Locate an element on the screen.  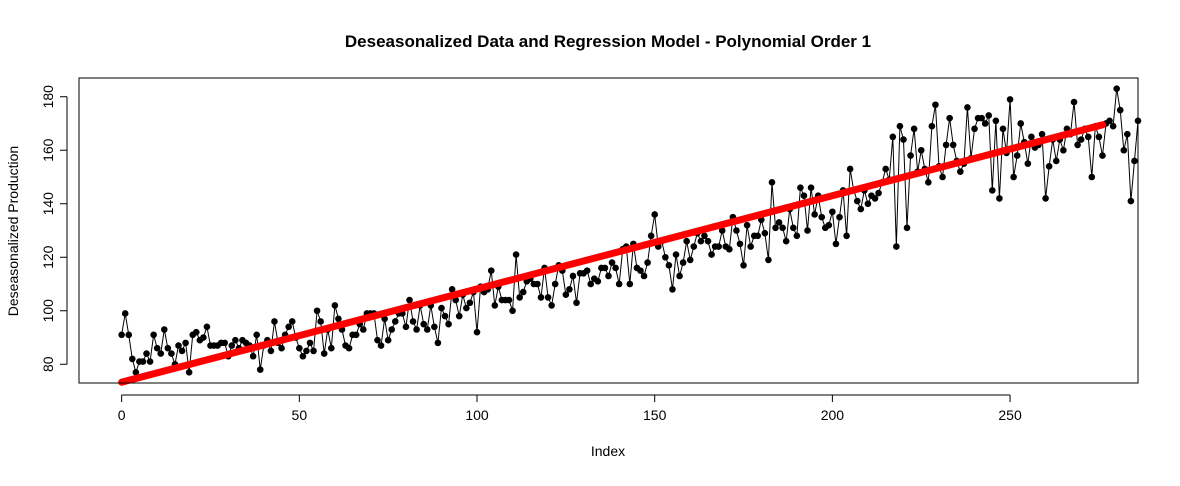
y-tick-label: 140 is located at coordinates (48, 204).